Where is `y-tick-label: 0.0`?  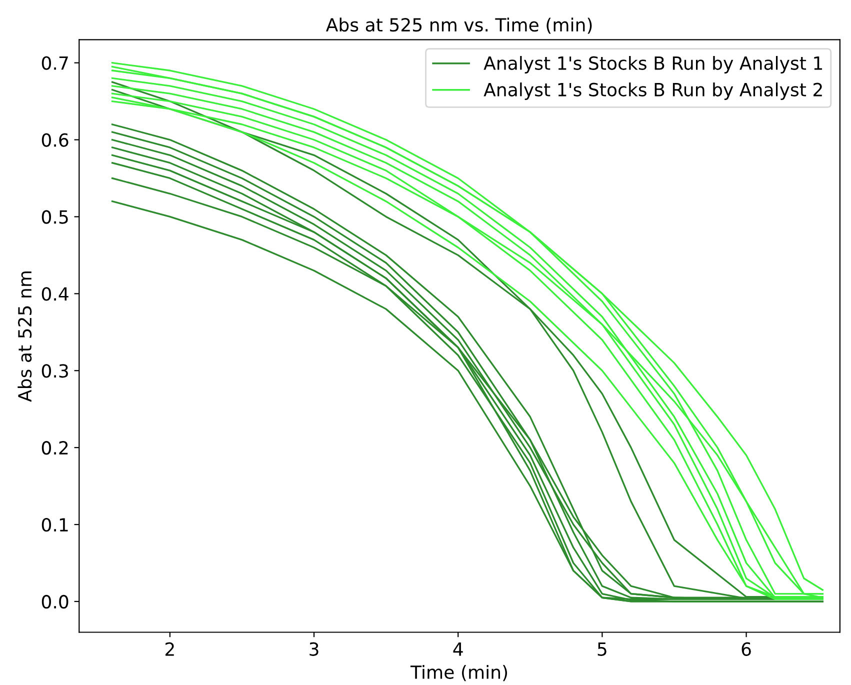 y-tick-label: 0.0 is located at coordinates (55, 601).